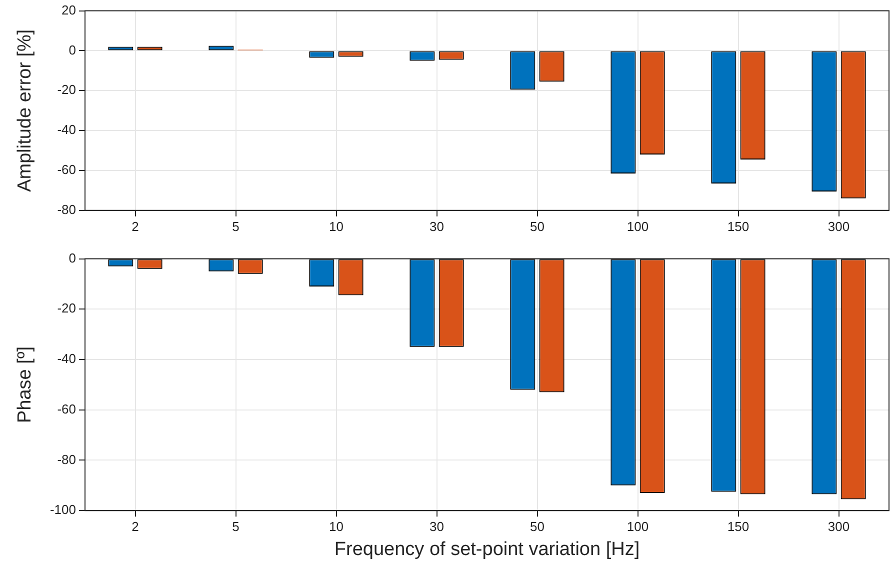 This screenshot has width=891, height=565. Describe the element at coordinates (69, 10) in the screenshot. I see `y-tick-label: 20` at that location.